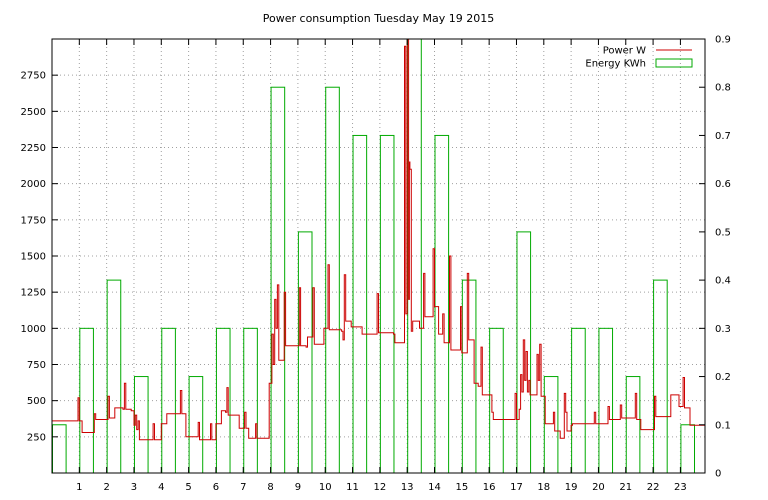 The image size is (768, 500). What do you see at coordinates (106, 487) in the screenshot?
I see `x-tick-label: 2` at bounding box center [106, 487].